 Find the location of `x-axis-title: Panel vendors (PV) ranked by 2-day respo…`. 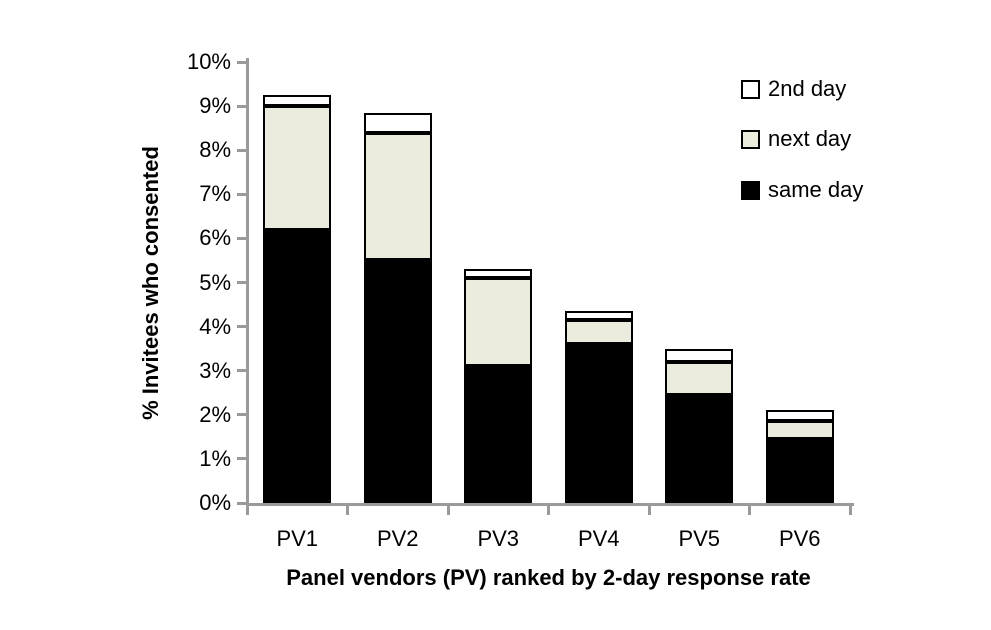

x-axis-title: Panel vendors (PV) ranked by 2-day respo… is located at coordinates (548, 577).